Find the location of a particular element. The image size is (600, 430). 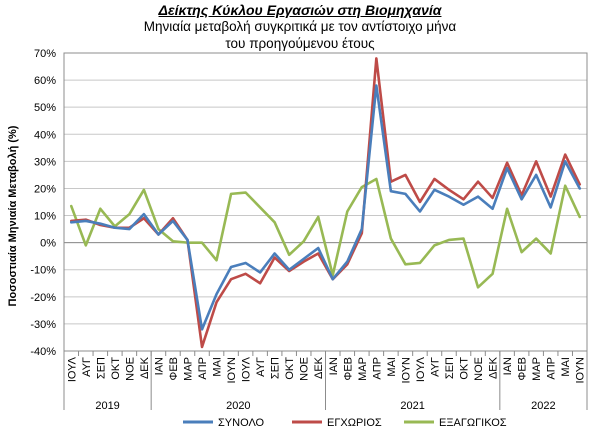

y-tick-label: 70% is located at coordinates (45, 54).